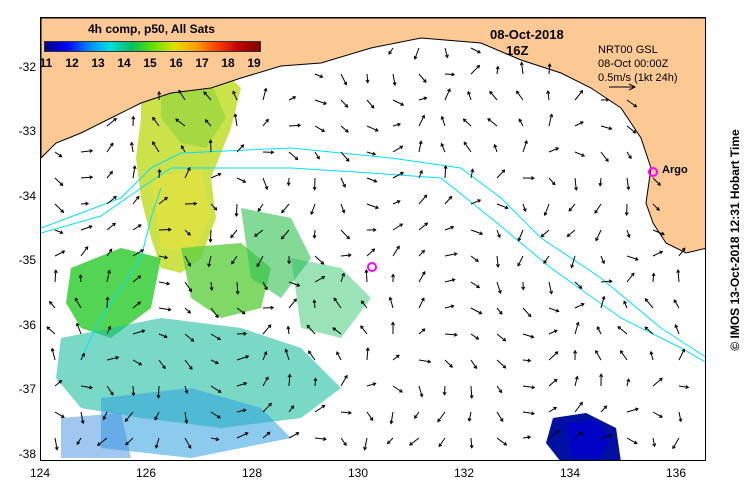 The image size is (749, 496). Describe the element at coordinates (527, 34) in the screenshot. I see `date-label: 08-Oct-2018` at that location.